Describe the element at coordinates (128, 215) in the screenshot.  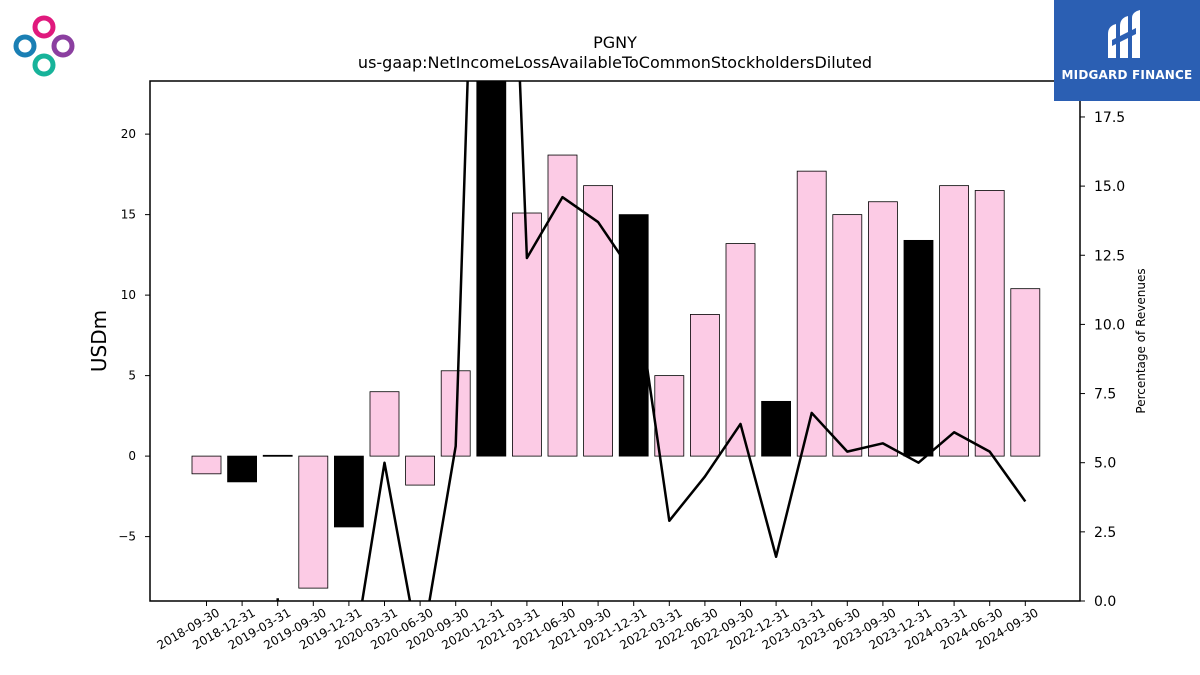
I see `y-tick-label: 15` at that location.